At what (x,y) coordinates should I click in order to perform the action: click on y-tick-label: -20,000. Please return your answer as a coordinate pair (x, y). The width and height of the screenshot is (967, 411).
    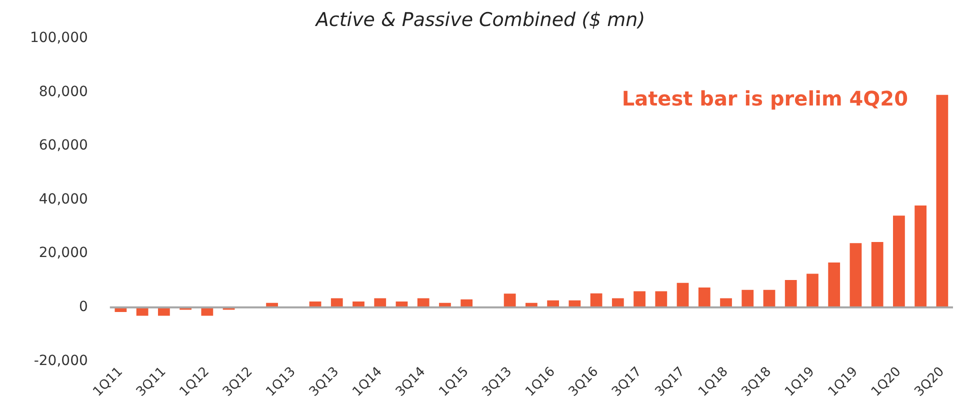
    Looking at the image, I should click on (61, 360).